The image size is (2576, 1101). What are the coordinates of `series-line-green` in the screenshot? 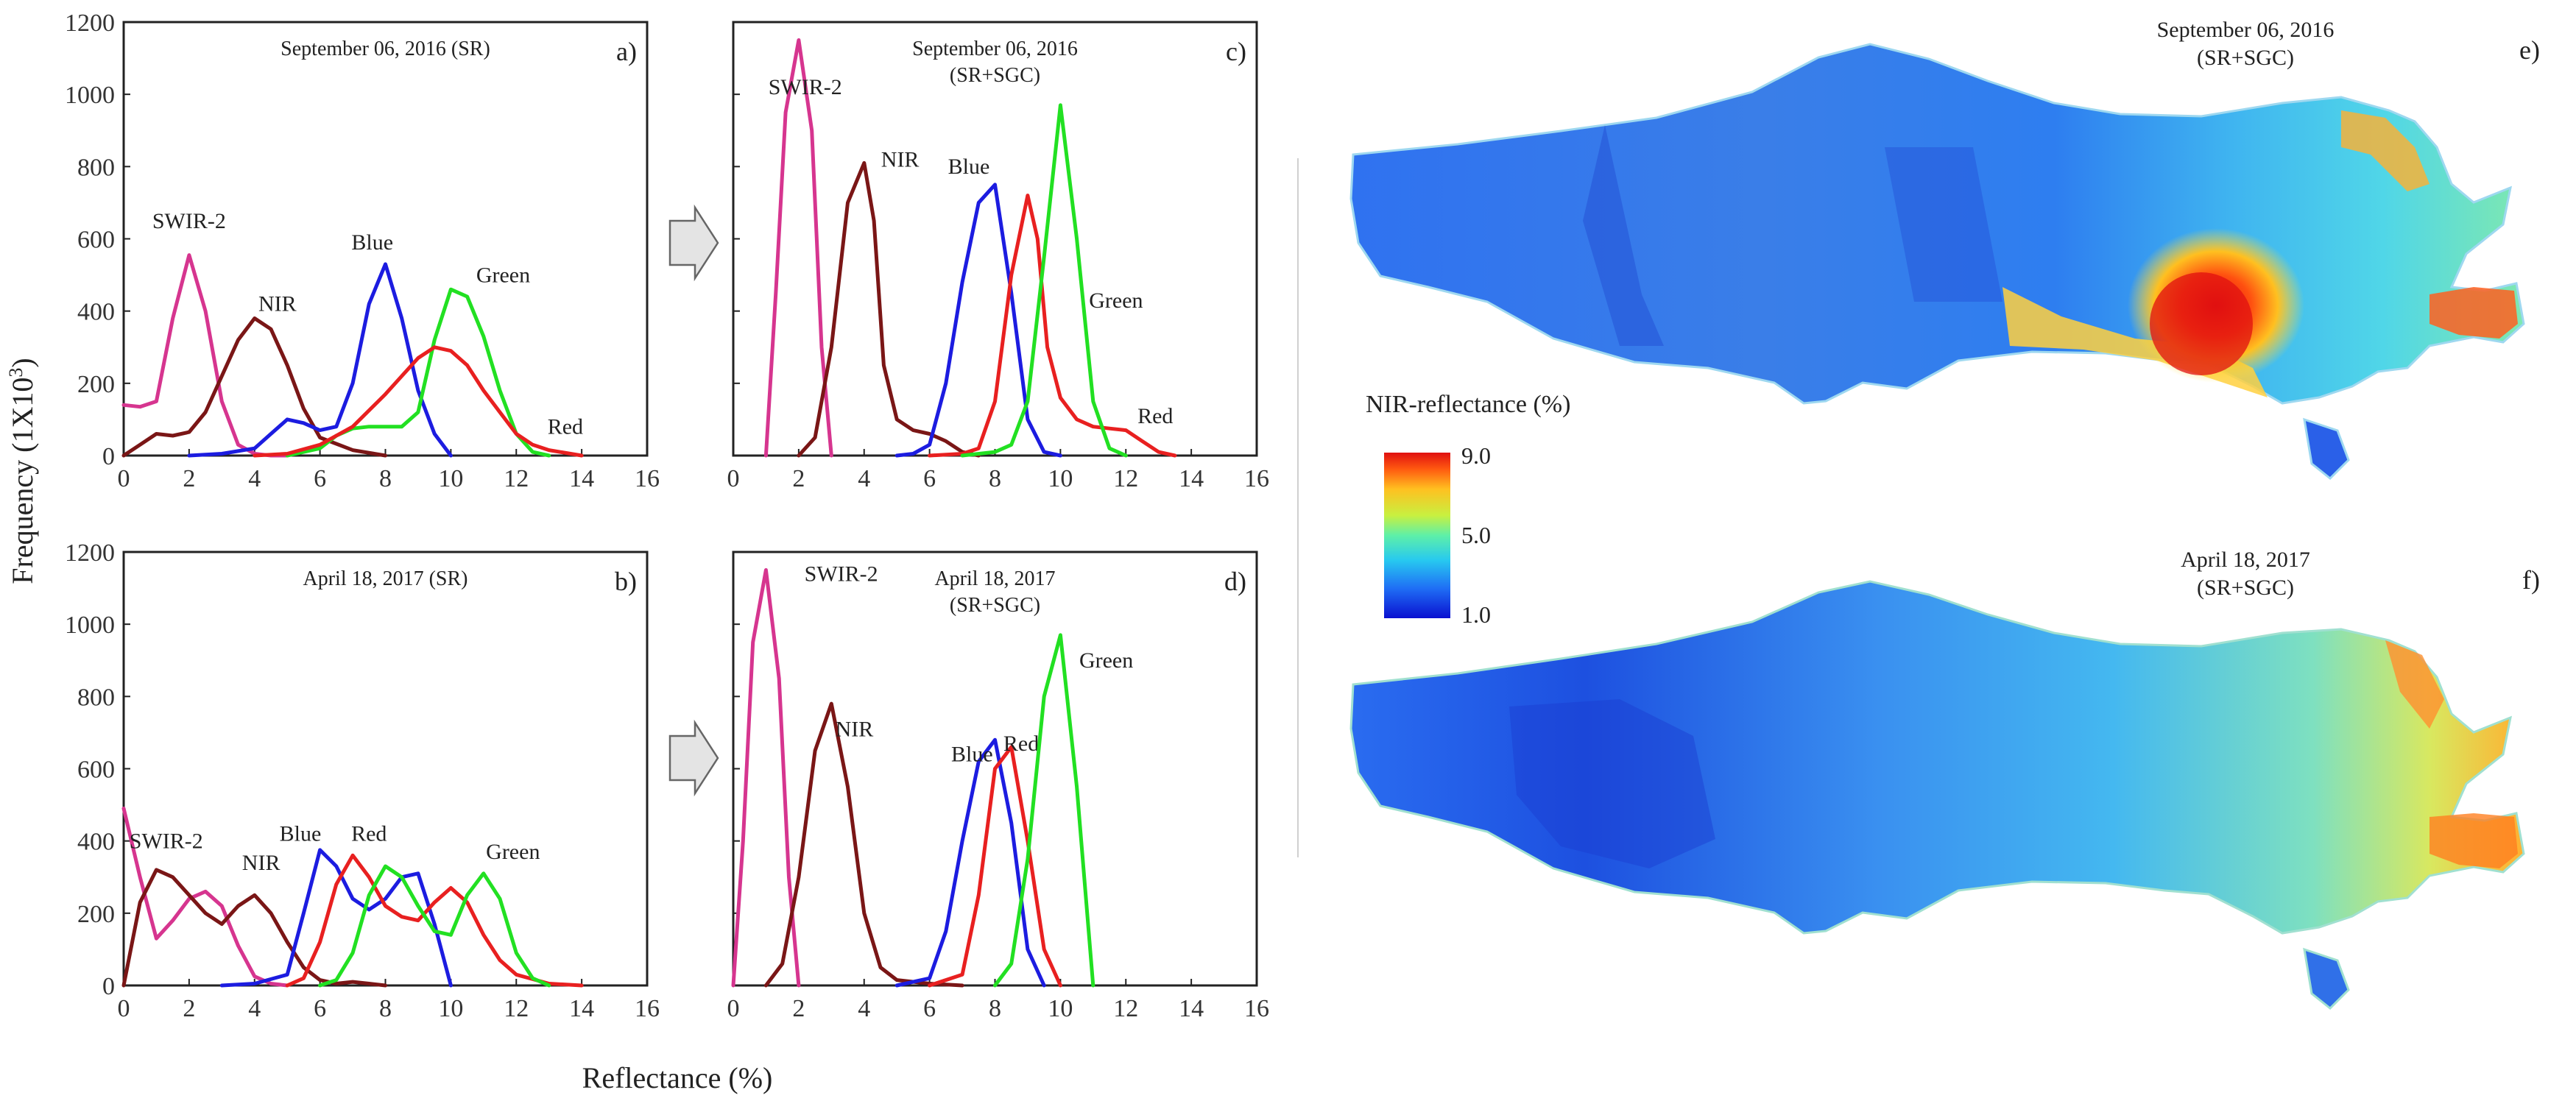 It's located at (434, 926).